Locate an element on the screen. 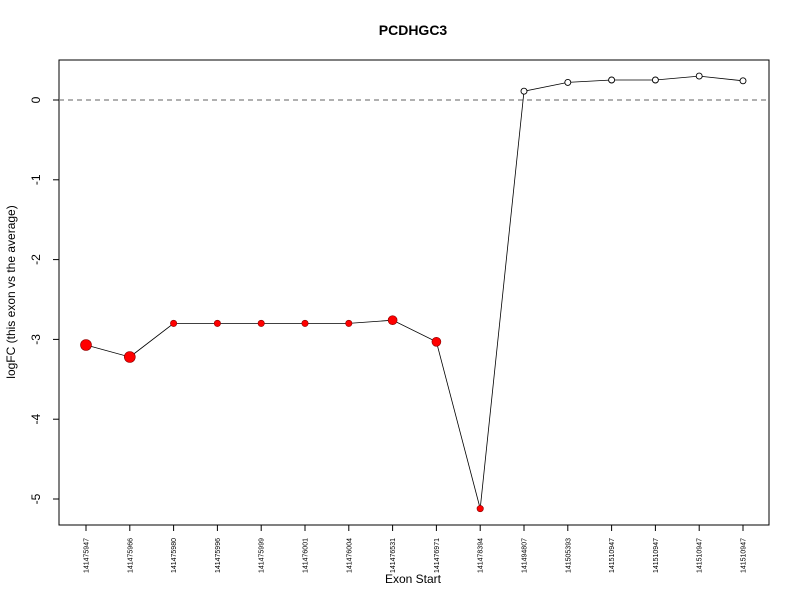  y-tick-label: -2 is located at coordinates (36, 259).